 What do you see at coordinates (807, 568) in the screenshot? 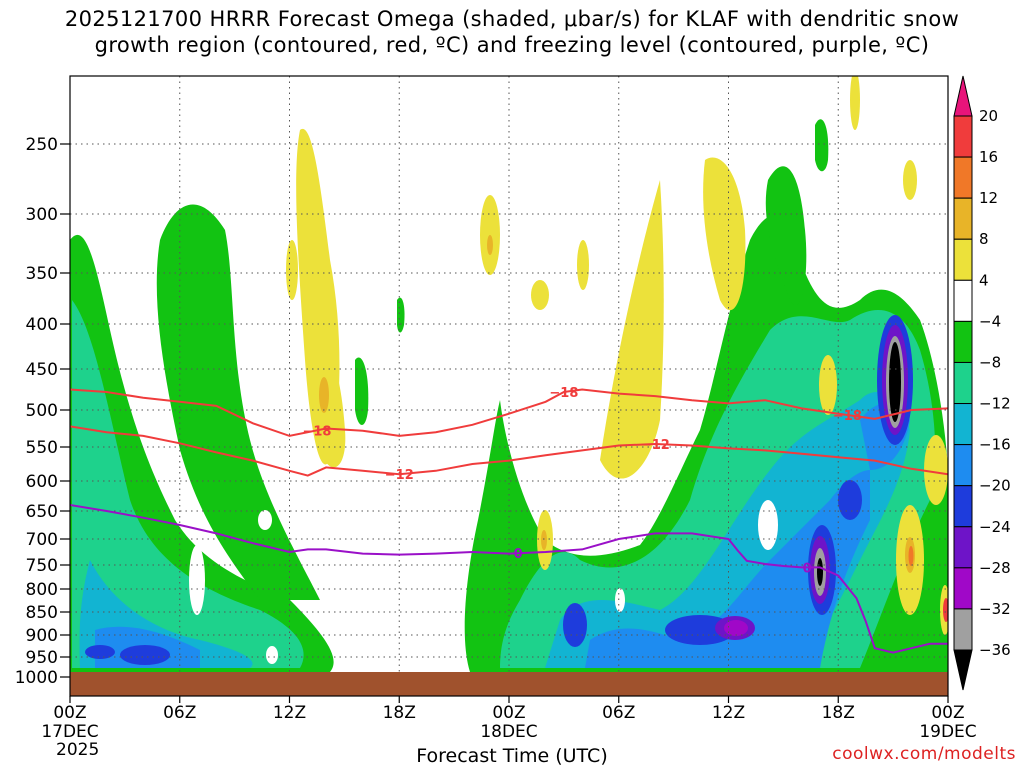
I see `contour-label-freezing-0: 0` at bounding box center [807, 568].